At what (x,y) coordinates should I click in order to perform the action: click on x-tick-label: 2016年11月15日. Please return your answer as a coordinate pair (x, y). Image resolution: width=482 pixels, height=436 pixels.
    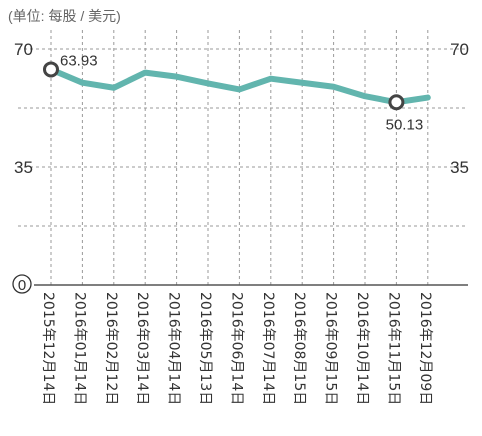
    Looking at the image, I should click on (393, 348).